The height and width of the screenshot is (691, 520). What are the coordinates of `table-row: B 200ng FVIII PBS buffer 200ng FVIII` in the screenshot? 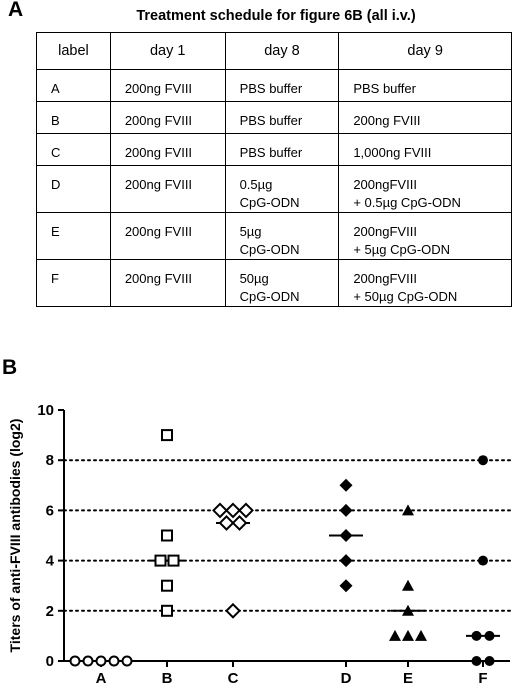 It's located at (274, 117).